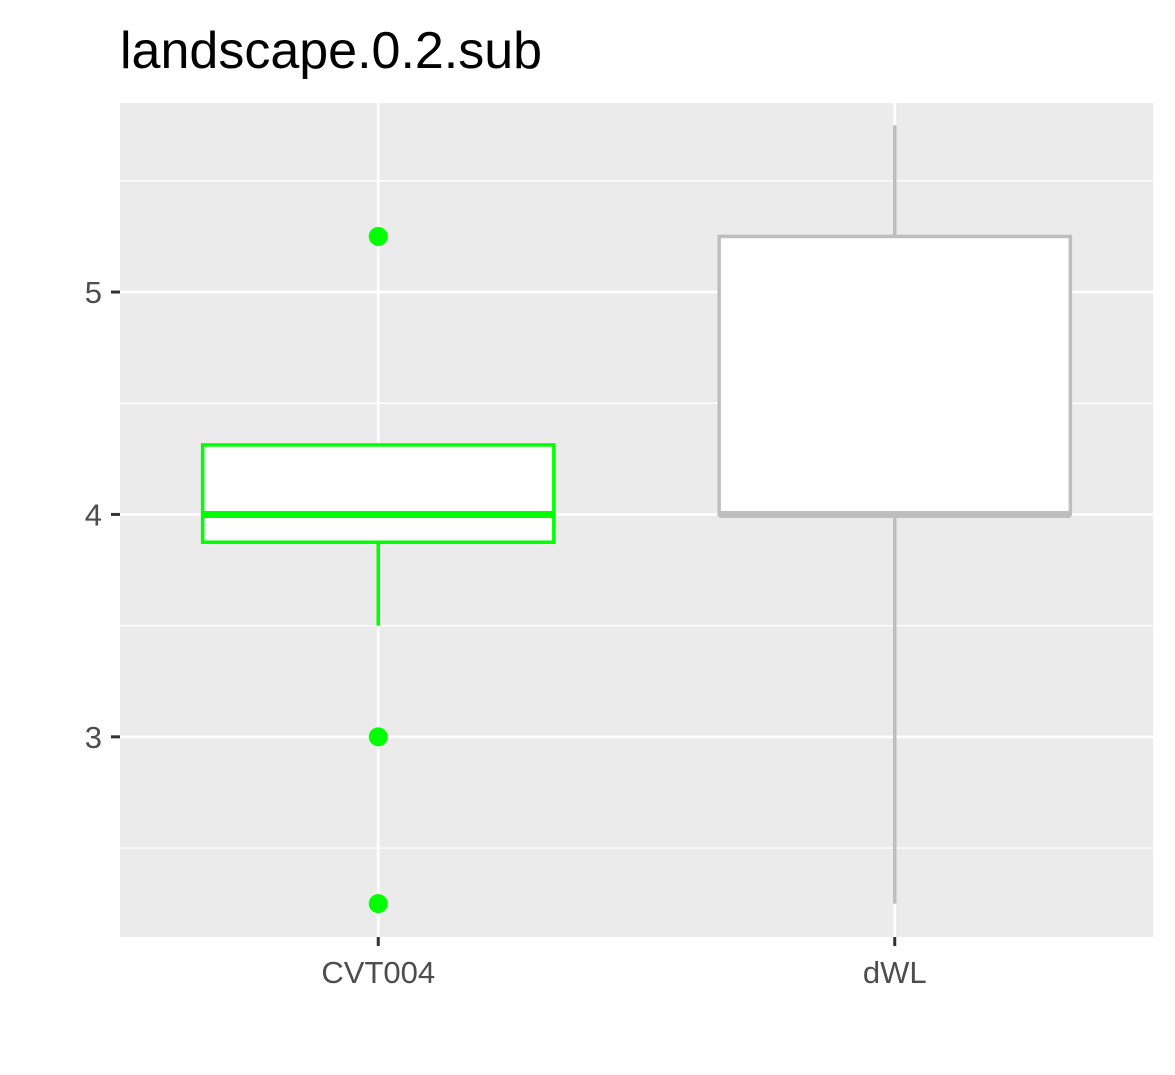  I want to click on y-axis: 3 4 5, so click(102, 515).